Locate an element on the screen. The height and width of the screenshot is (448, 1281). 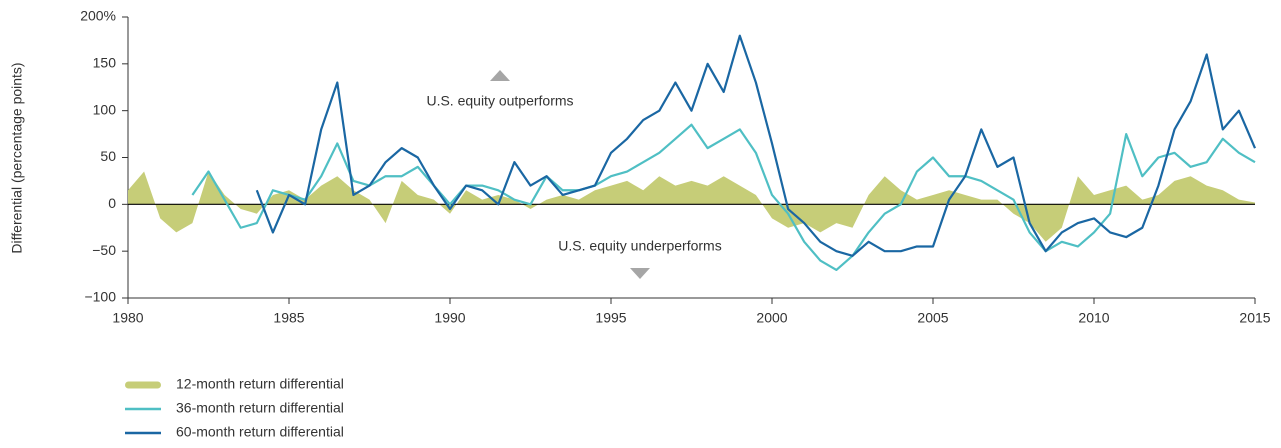
x-tick-label: 1980 is located at coordinates (127, 318).